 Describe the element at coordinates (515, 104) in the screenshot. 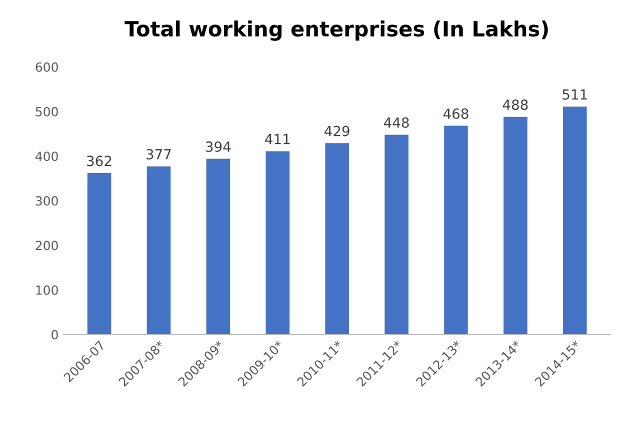

I see `data-label: 488` at that location.